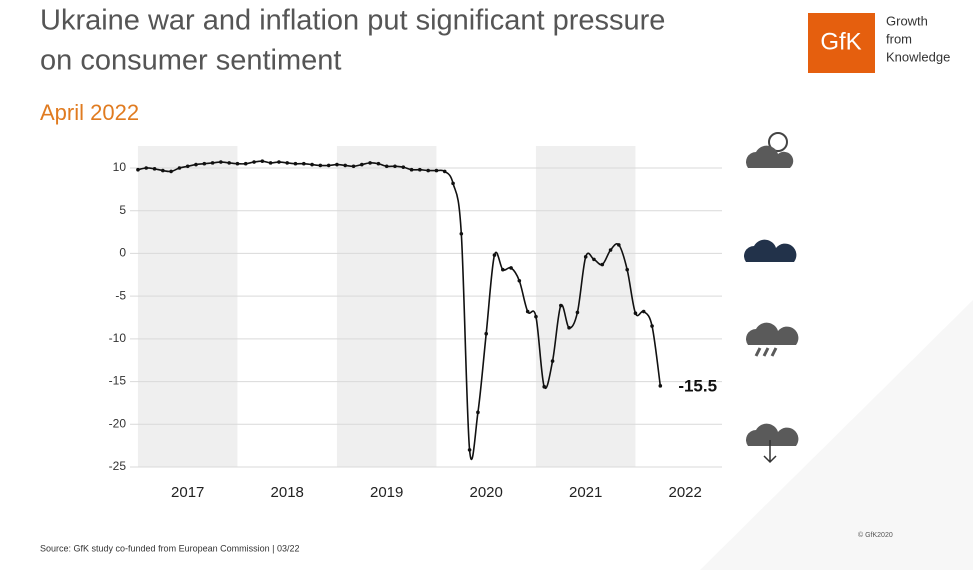 Image resolution: width=973 pixels, height=575 pixels. What do you see at coordinates (89, 112) in the screenshot?
I see `subtitle: April 2022` at bounding box center [89, 112].